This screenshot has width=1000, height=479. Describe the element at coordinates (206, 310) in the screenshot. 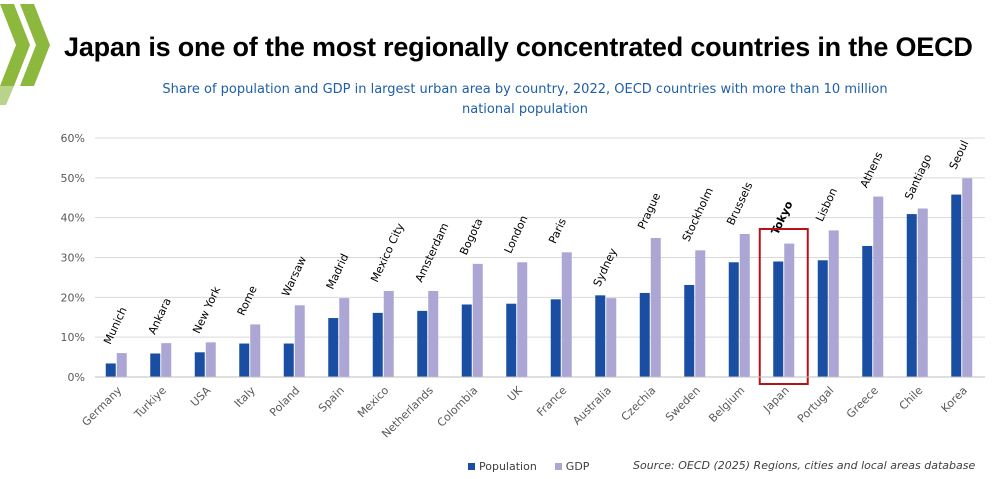

I see `city-label: New York` at that location.